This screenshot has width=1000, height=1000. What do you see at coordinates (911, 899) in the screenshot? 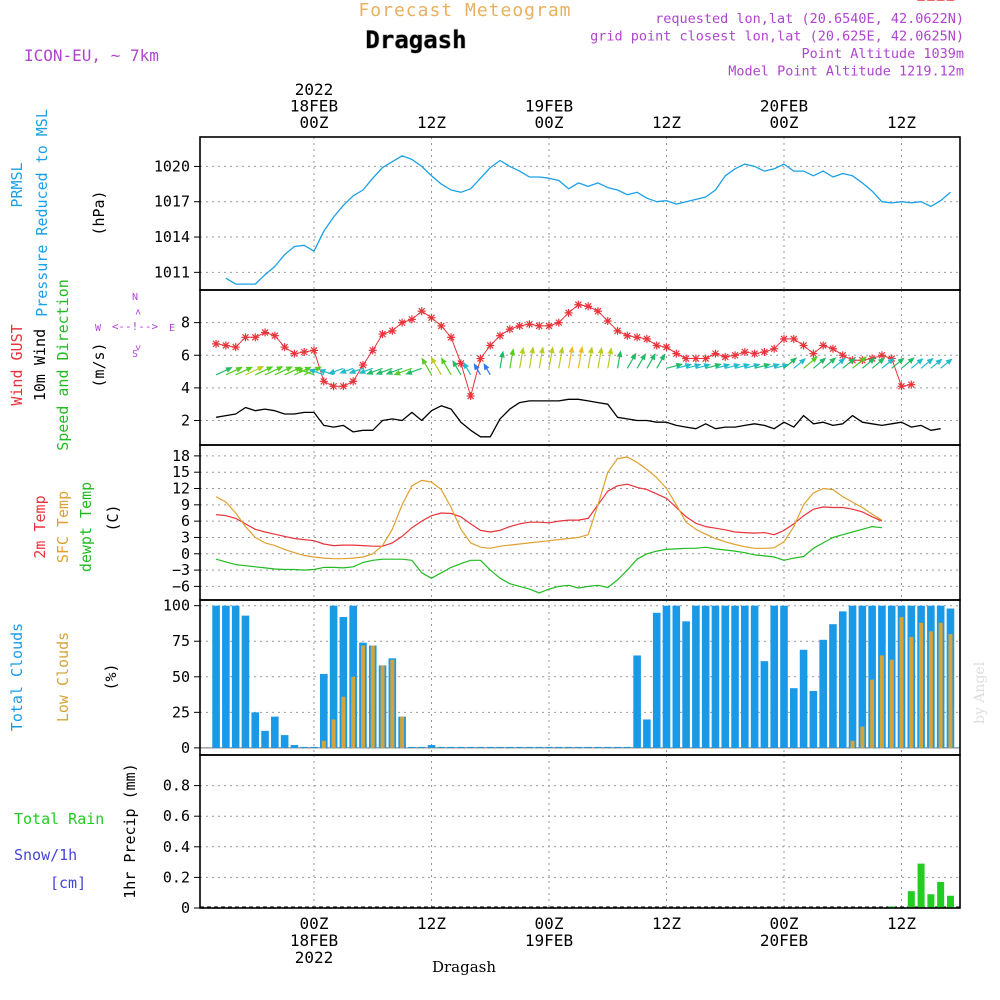
I see `rain-bar` at bounding box center [911, 899].